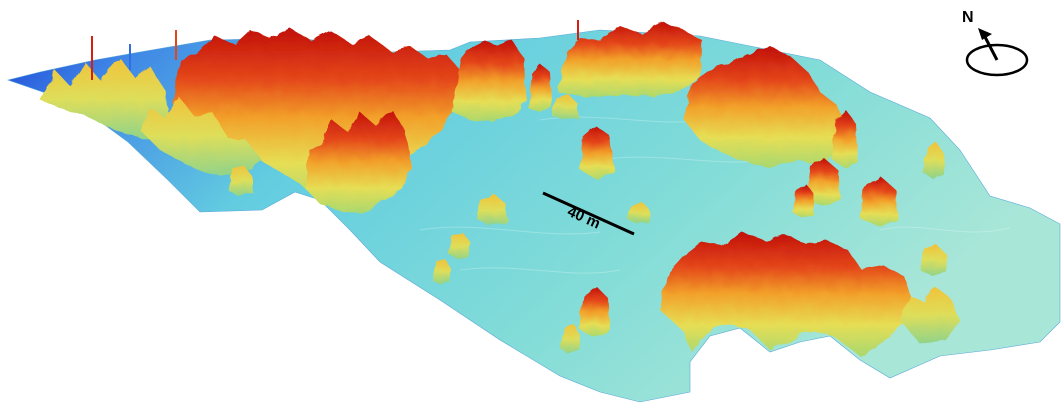 Image resolution: width=1061 pixels, height=408 pixels. I want to click on canopy-tree-isolated-center, so click(597, 153).